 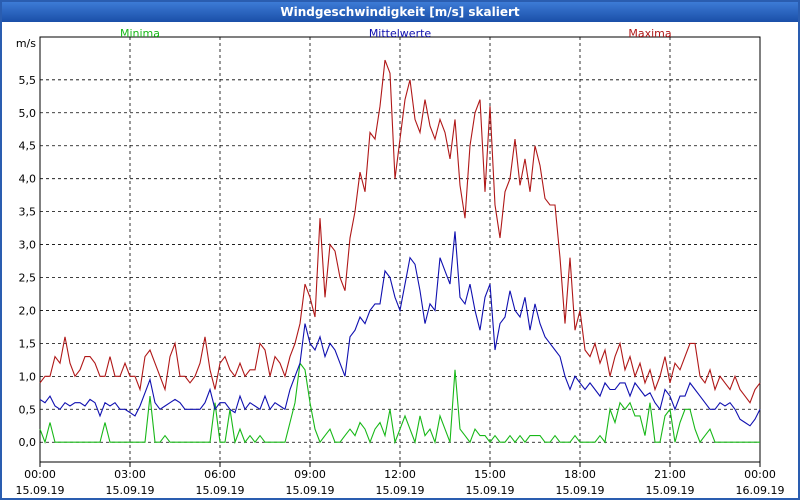 What do you see at coordinates (310, 482) in the screenshot?
I see `x-tick-label: 09:00 15.09.19` at bounding box center [310, 482].